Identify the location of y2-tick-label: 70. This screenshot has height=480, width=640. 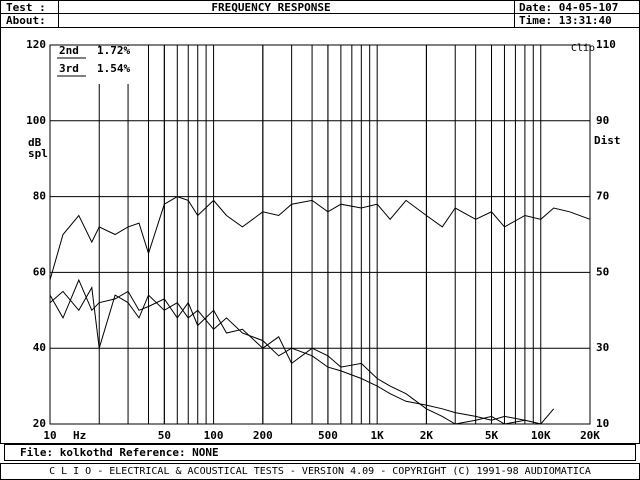
(602, 196).